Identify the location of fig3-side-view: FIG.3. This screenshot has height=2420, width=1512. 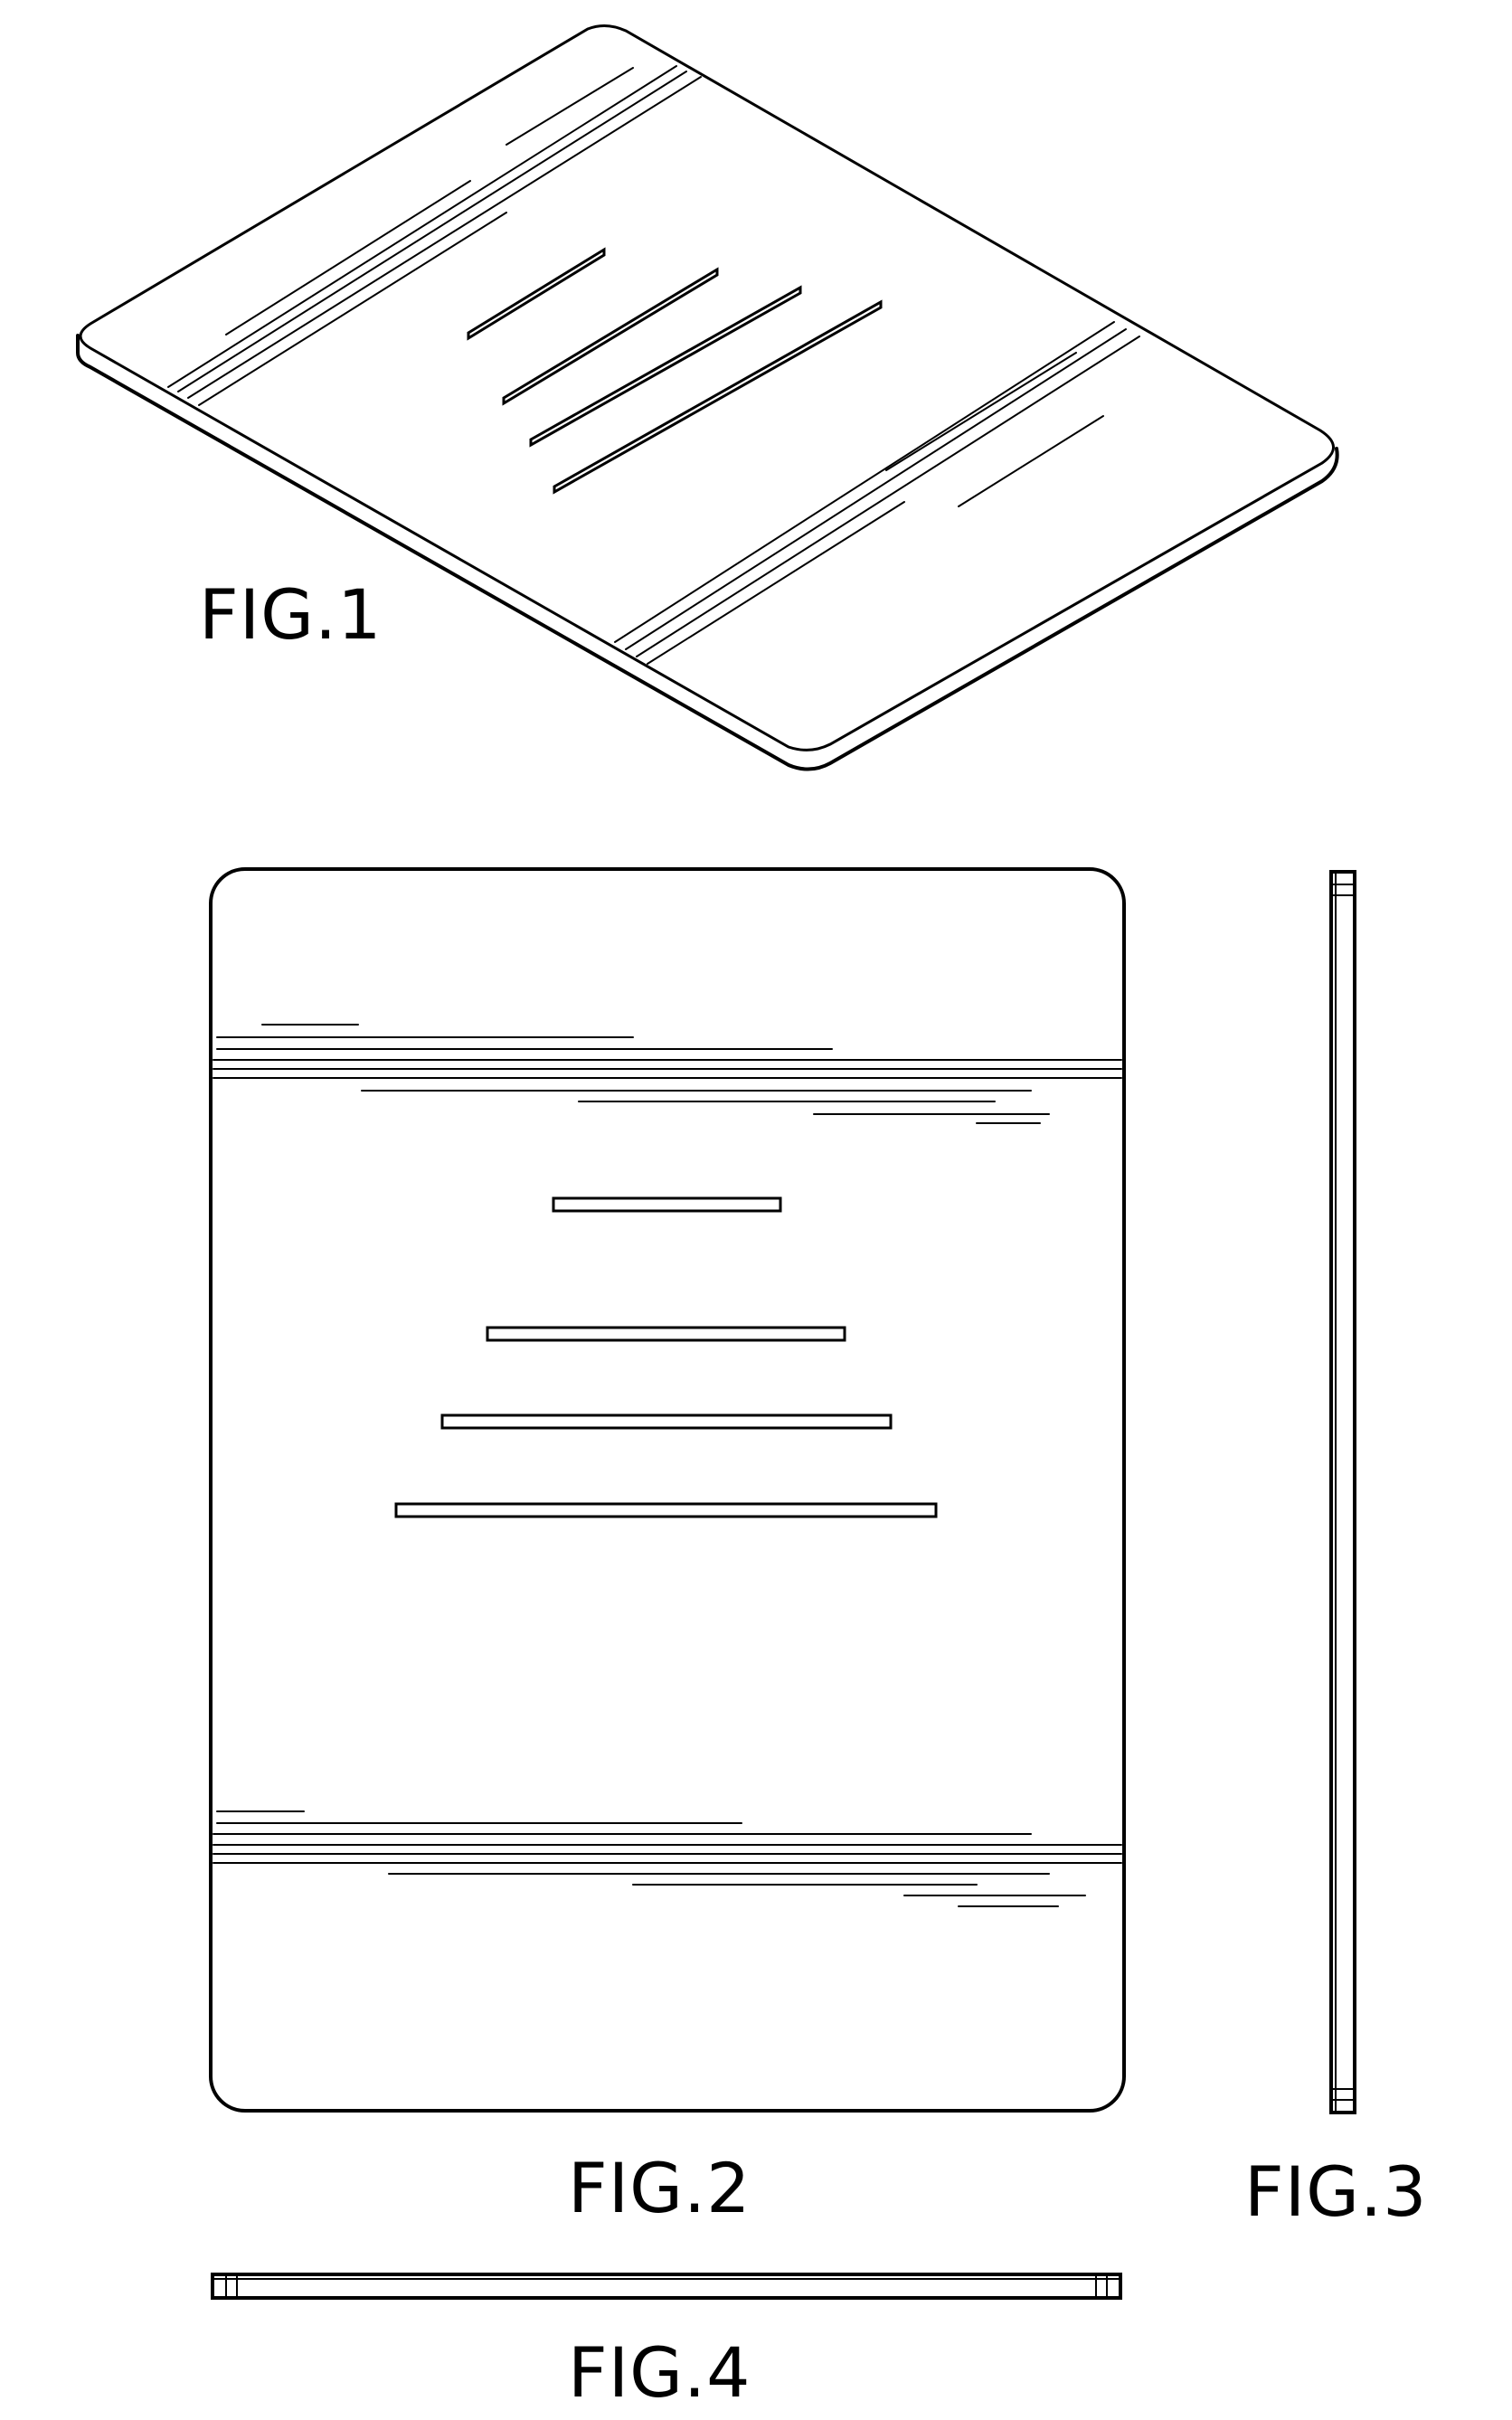
(1336, 1552).